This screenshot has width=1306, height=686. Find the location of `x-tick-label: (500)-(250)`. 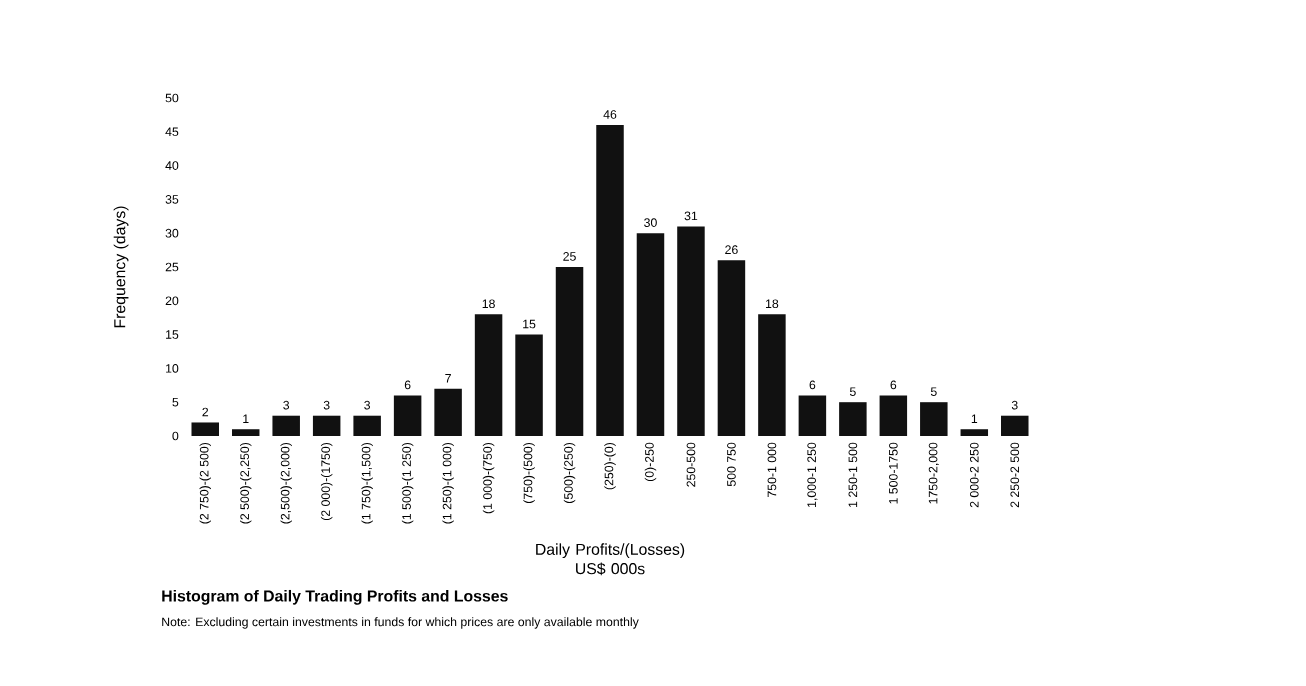

x-tick-label: (500)-(250) is located at coordinates (569, 472).